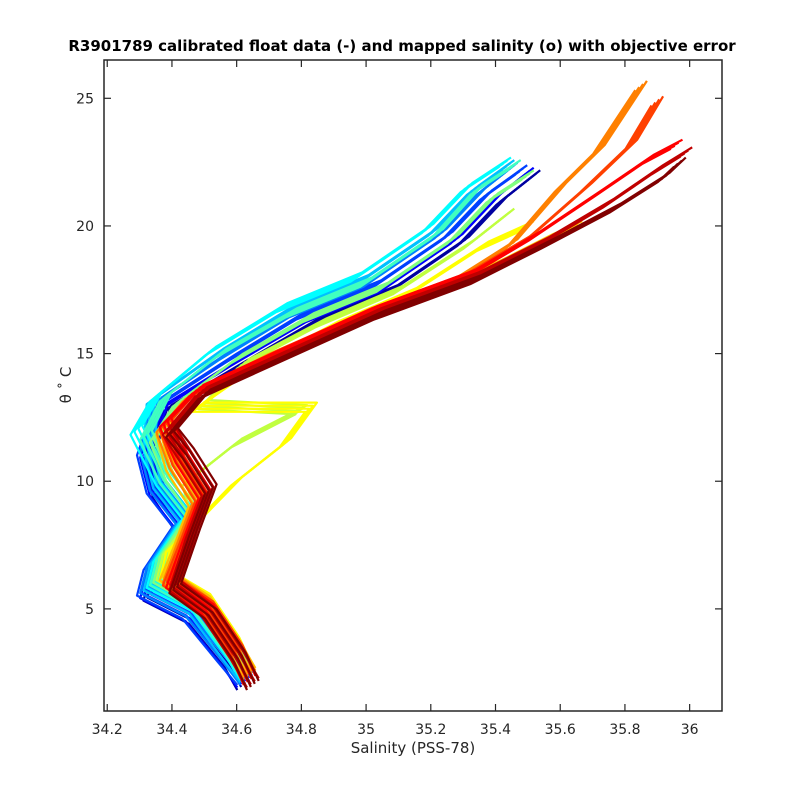  What do you see at coordinates (366, 730) in the screenshot?
I see `x-tick-label: 35` at bounding box center [366, 730].